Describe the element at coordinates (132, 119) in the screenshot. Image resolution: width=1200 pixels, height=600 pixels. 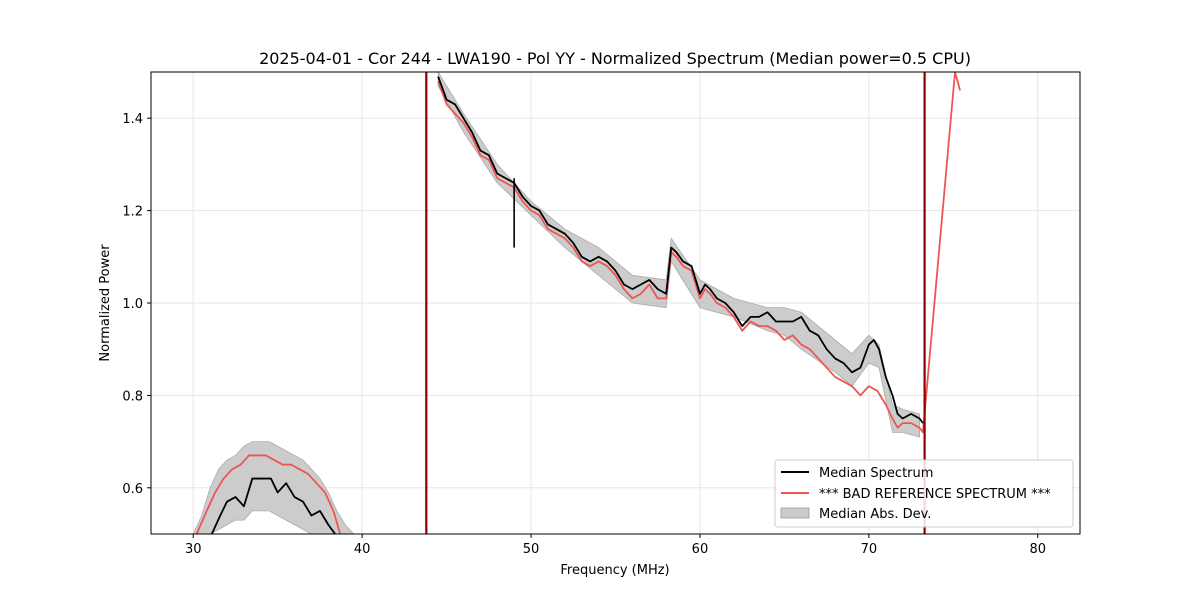
I see `y-tick-label: 1.4` at that location.